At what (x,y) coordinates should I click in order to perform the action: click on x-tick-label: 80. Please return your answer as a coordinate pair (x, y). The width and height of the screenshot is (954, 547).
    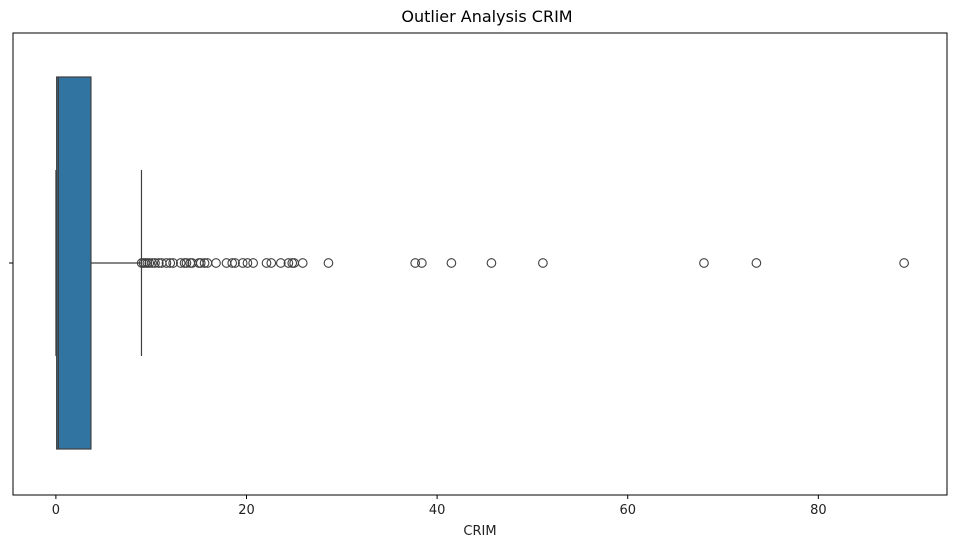
    Looking at the image, I should click on (818, 510).